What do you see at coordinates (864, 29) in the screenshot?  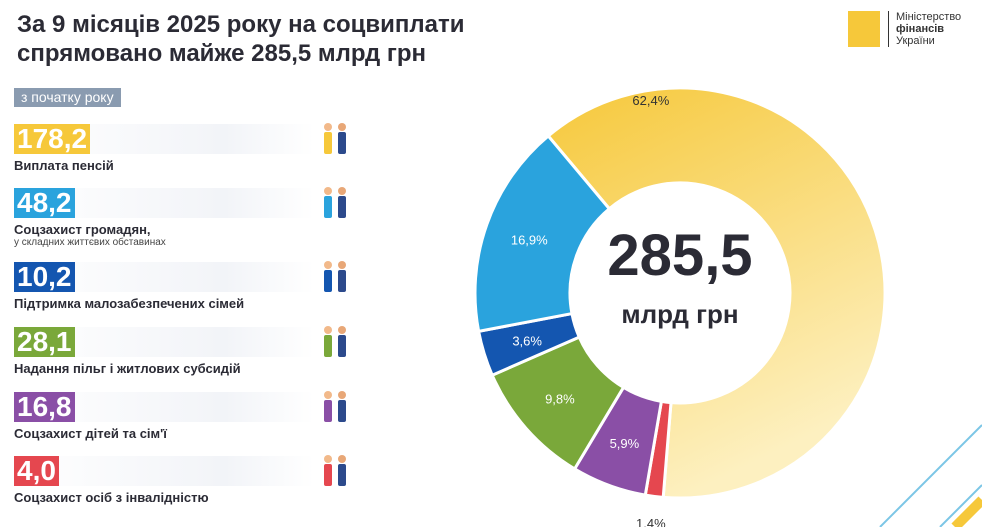 I see `trident-icon` at bounding box center [864, 29].